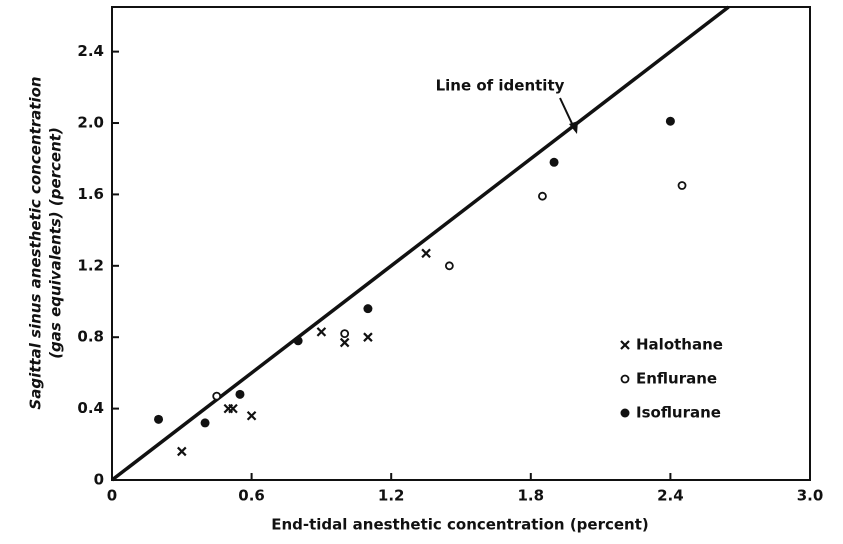  I want to click on x-tick-label: 1.8, so click(531, 496).